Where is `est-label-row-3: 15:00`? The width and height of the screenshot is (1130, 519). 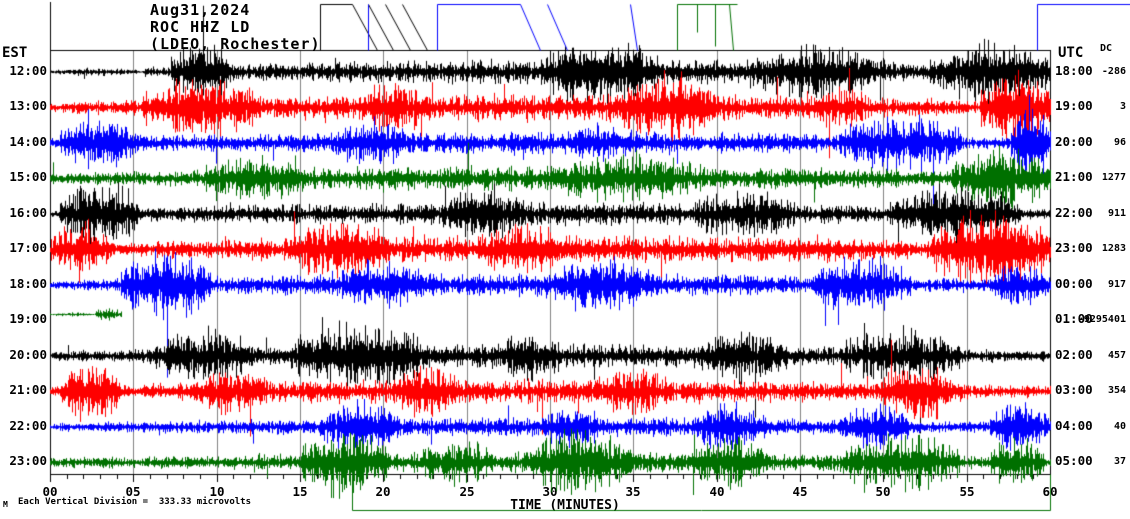 est-label-row-3: 15:00 is located at coordinates (28, 176).